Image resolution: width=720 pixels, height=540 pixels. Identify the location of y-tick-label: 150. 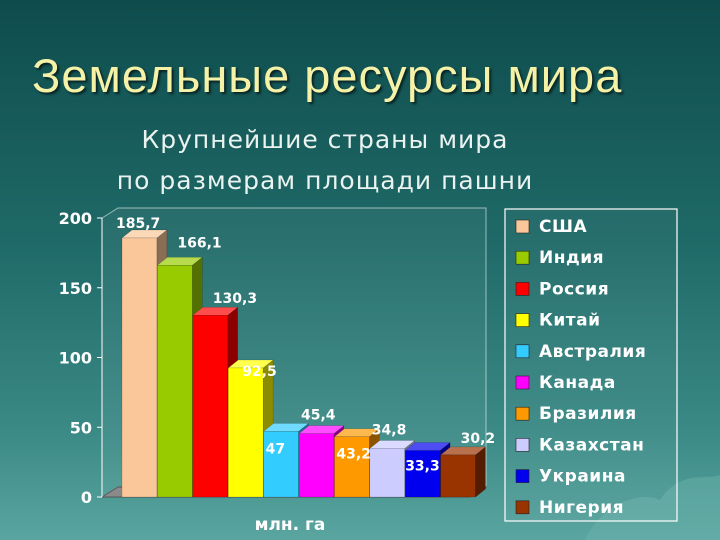
(75, 288).